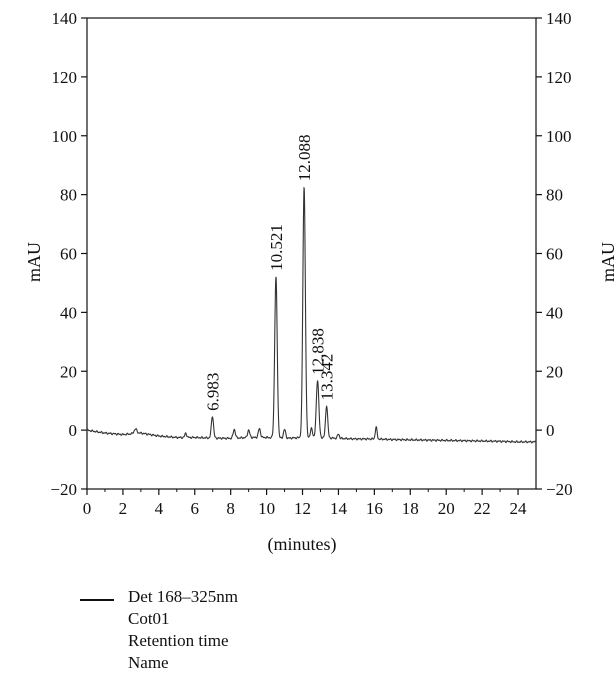  What do you see at coordinates (607, 262) in the screenshot?
I see `y-axis-title-right: mAU` at bounding box center [607, 262].